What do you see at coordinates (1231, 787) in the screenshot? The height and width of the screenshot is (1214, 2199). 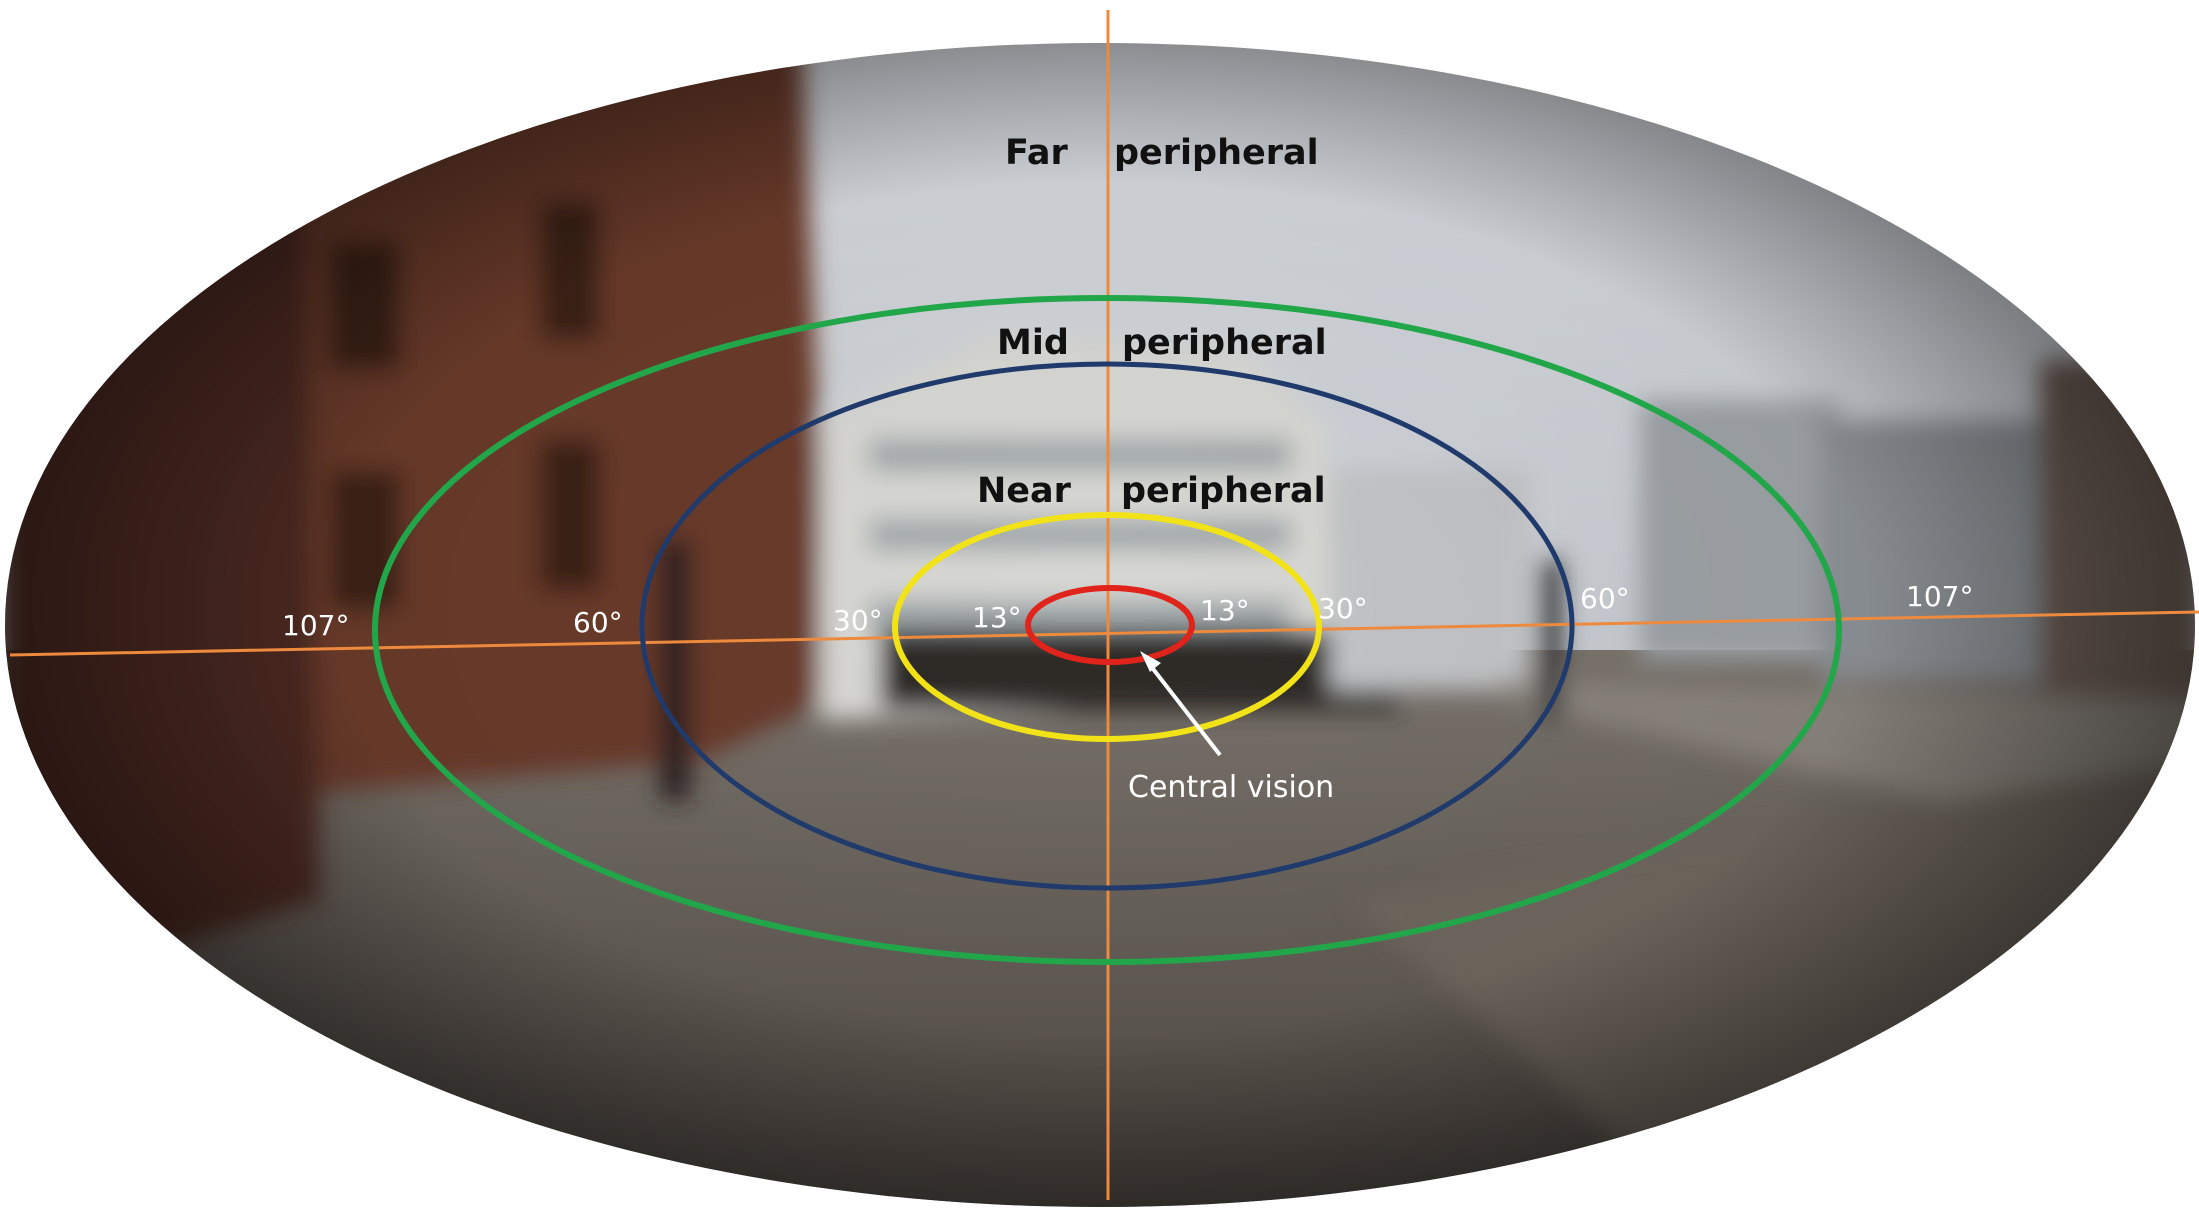 I see `central-vision-label: Central vision` at bounding box center [1231, 787].